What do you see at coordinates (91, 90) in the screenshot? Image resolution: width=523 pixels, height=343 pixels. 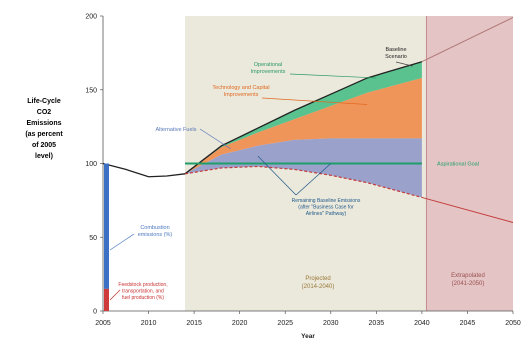 I see `y-tick-label: 150` at bounding box center [91, 90].